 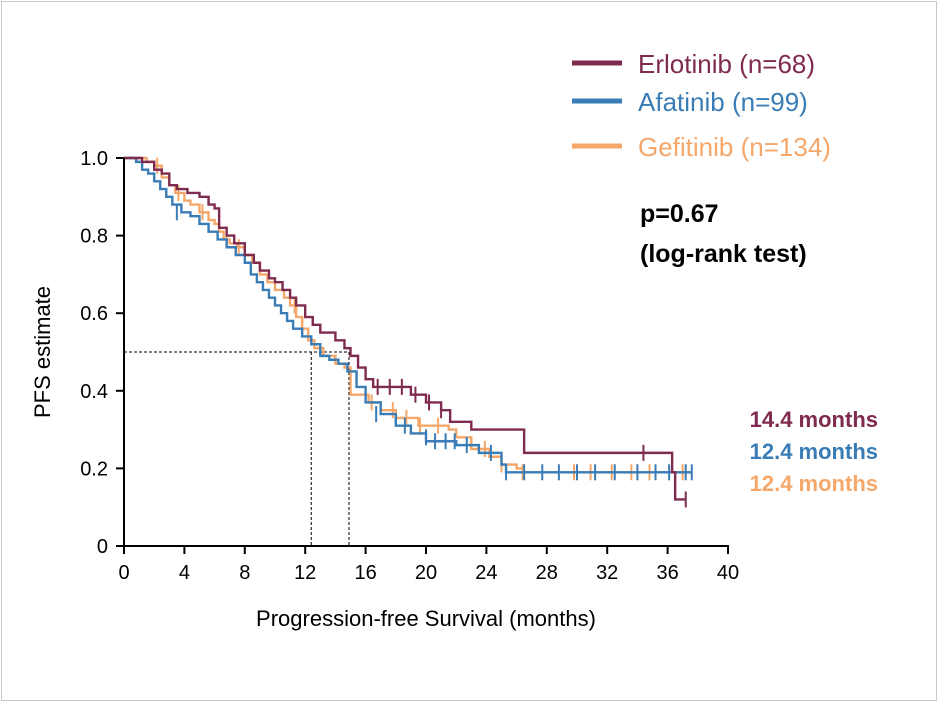 What do you see at coordinates (607, 573) in the screenshot?
I see `x-tick-label: 32` at bounding box center [607, 573].